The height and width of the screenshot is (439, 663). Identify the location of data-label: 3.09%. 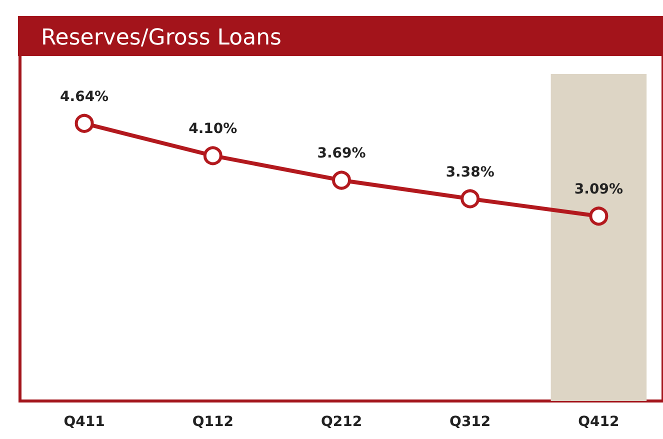
(598, 190).